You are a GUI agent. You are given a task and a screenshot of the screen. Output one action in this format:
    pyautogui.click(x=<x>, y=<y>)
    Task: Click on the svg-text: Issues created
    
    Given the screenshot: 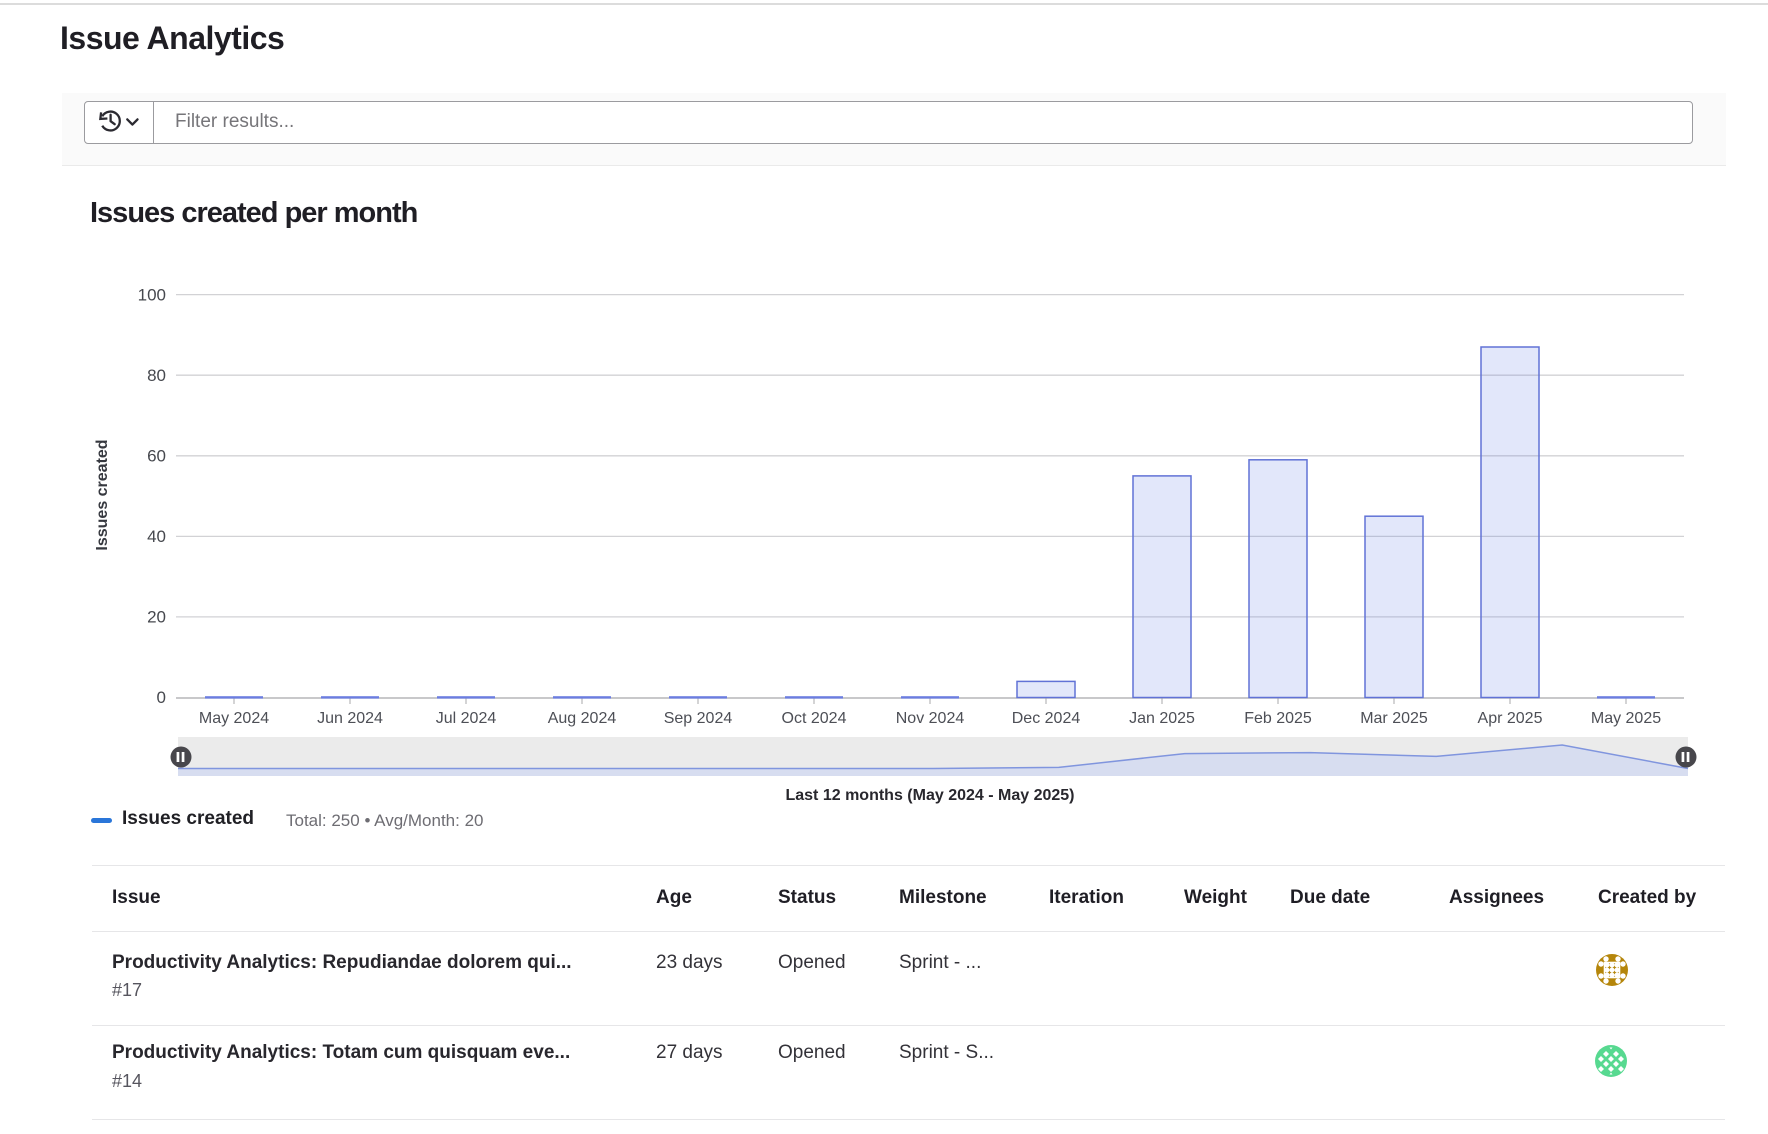 What is the action you would take?
    pyautogui.click(x=102, y=494)
    